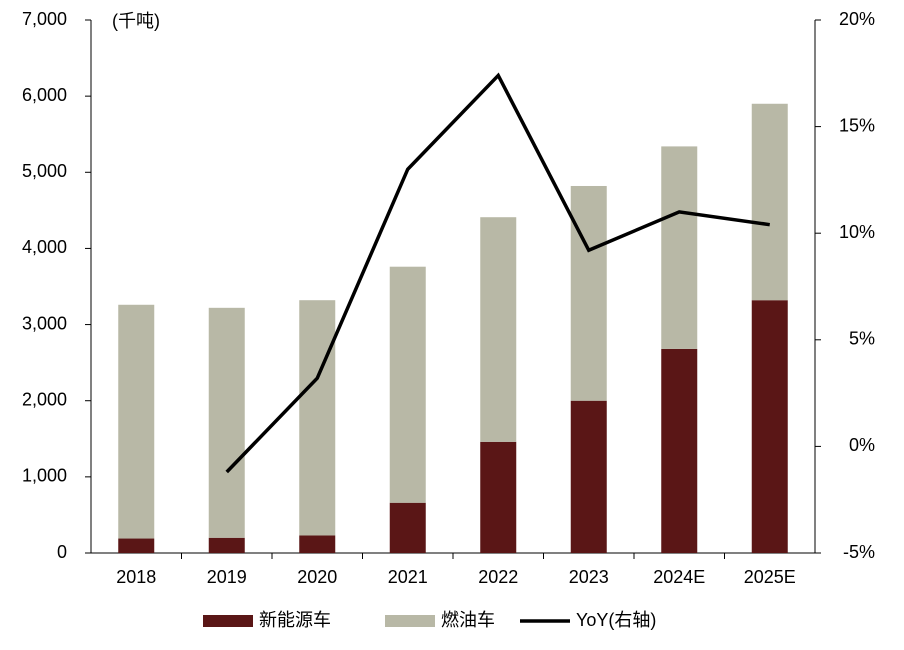 This screenshot has width=904, height=650. I want to click on y2-tick-label: 20%, so click(857, 19).